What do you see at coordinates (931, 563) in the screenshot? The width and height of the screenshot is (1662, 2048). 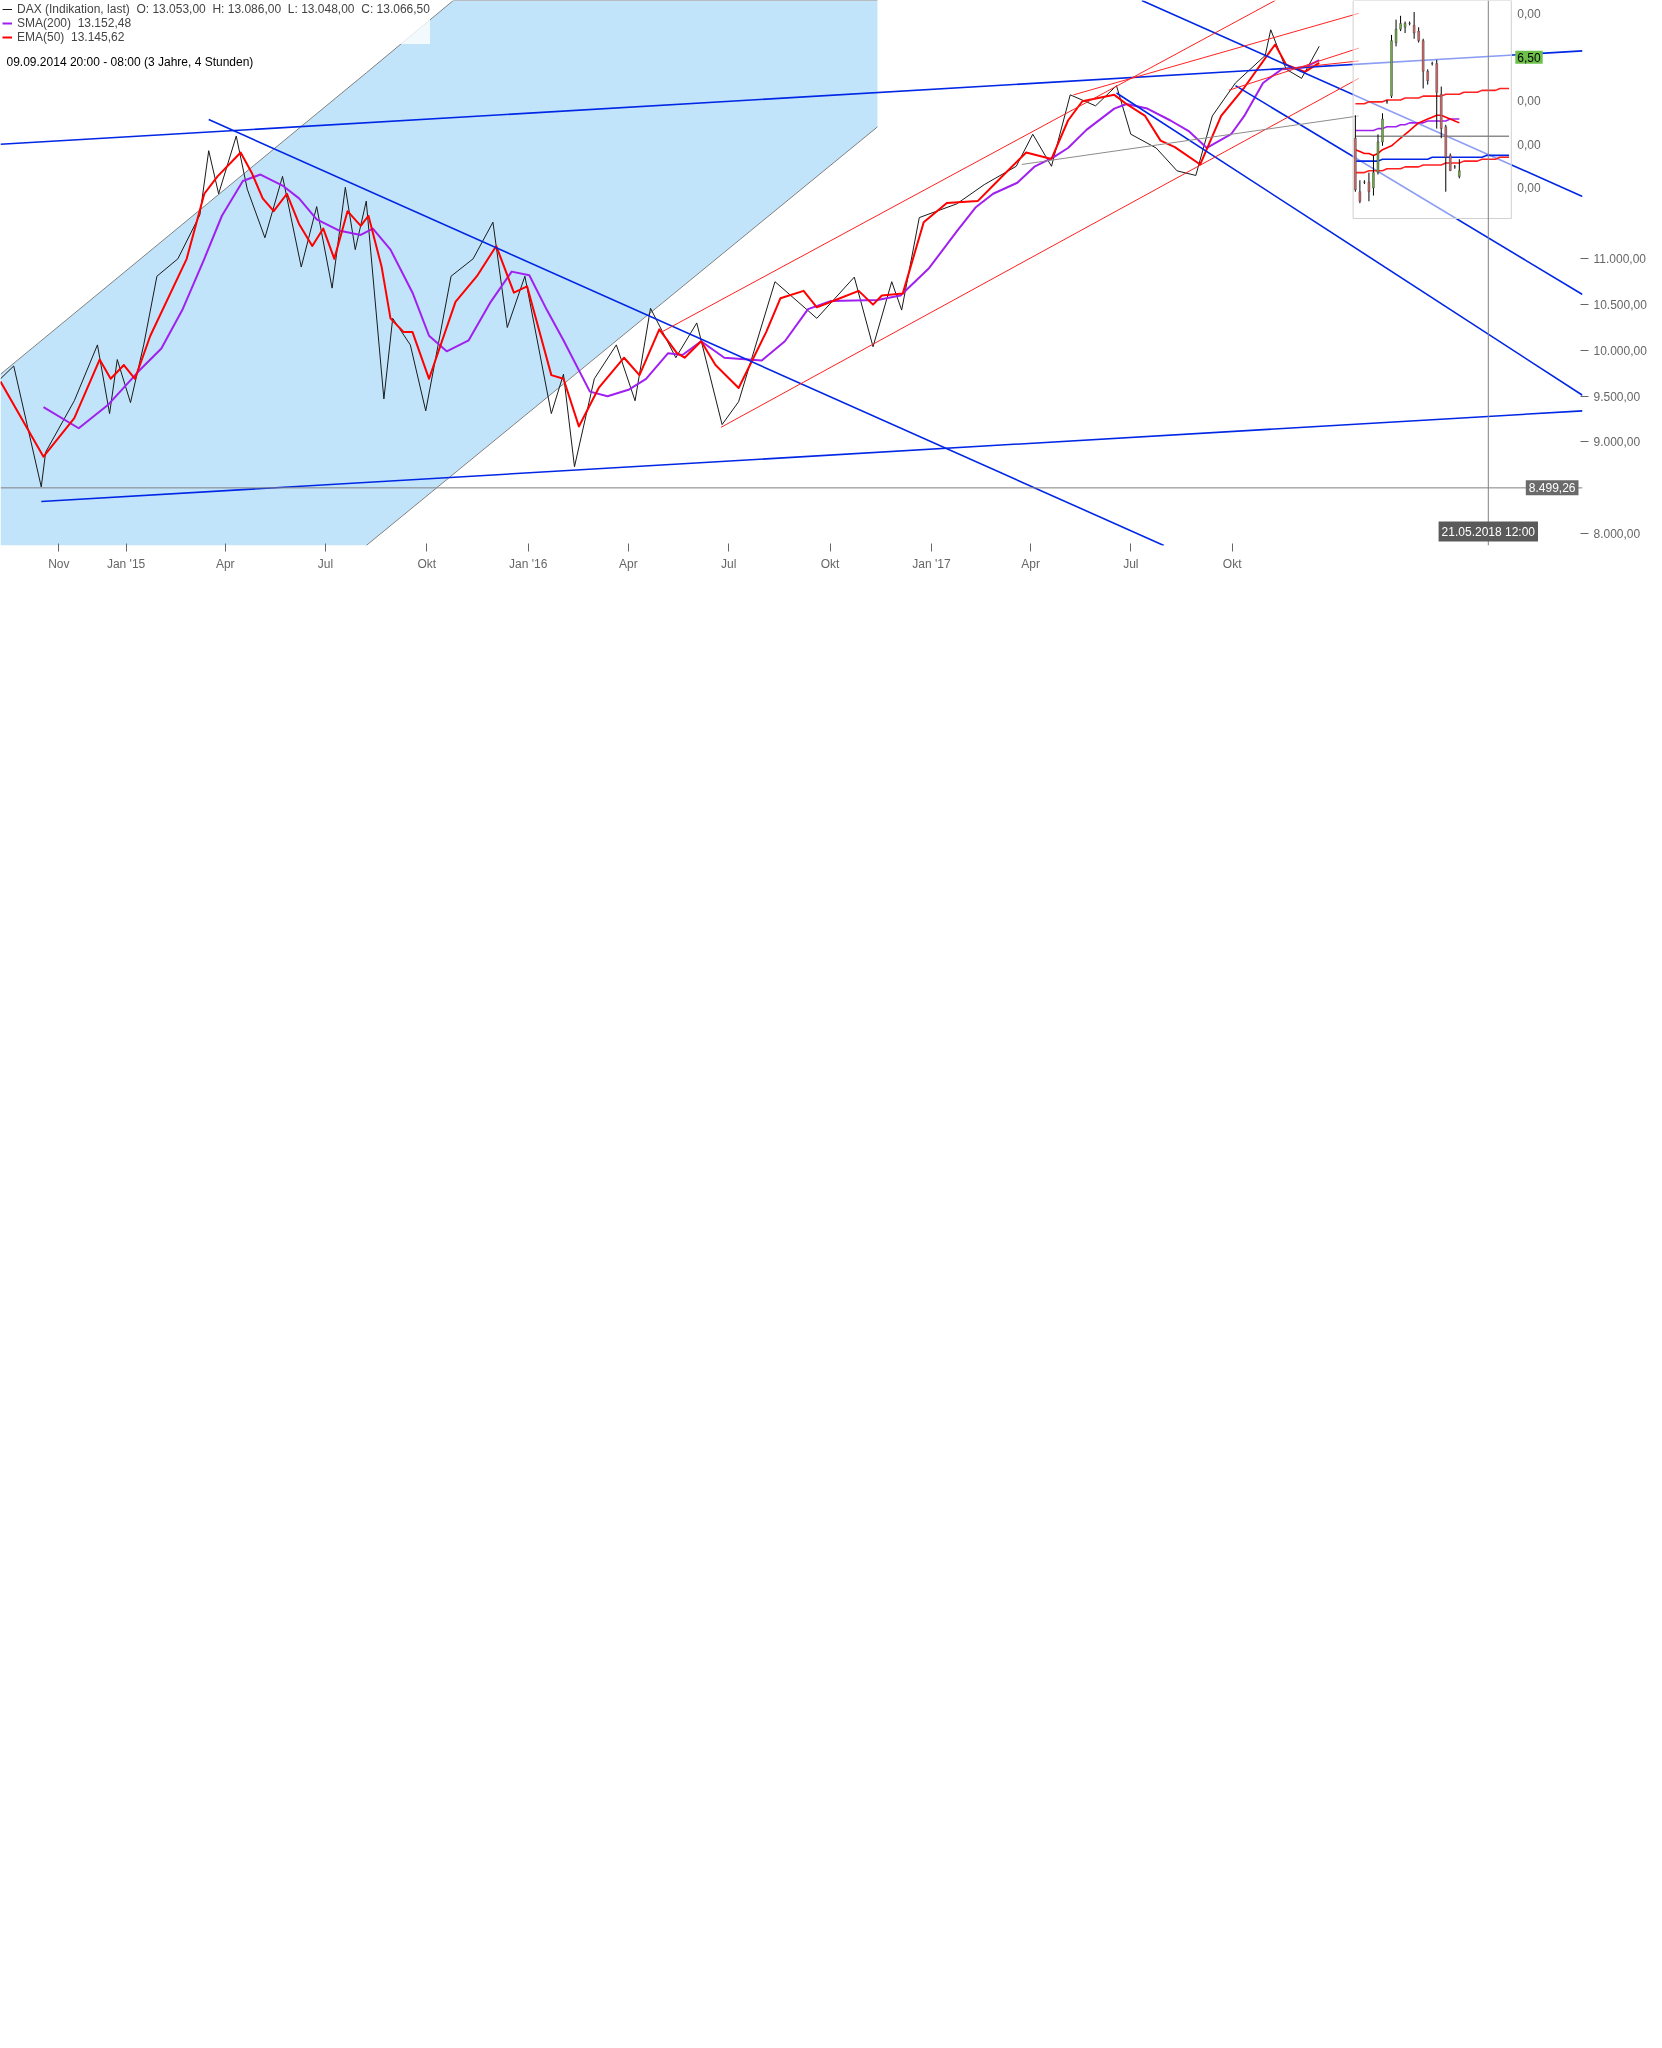 I see `x-tick-label: Jan '17` at bounding box center [931, 563].